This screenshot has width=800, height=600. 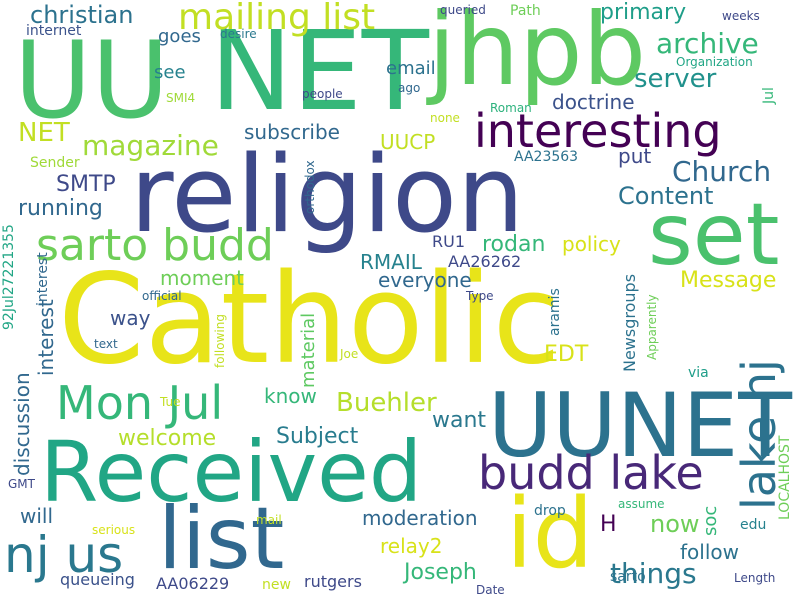 What do you see at coordinates (449, 241) in the screenshot?
I see `word-ru1: RU1` at bounding box center [449, 241].